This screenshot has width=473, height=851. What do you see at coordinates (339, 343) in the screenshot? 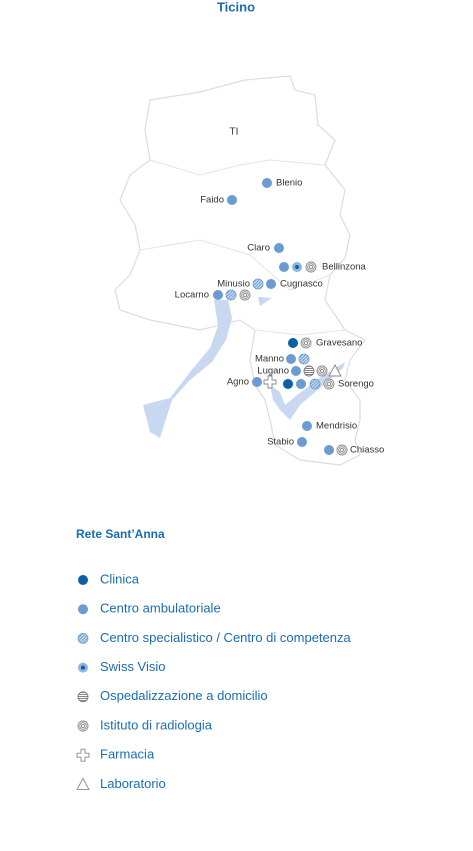
I see `place-label: Gravesano` at bounding box center [339, 343].